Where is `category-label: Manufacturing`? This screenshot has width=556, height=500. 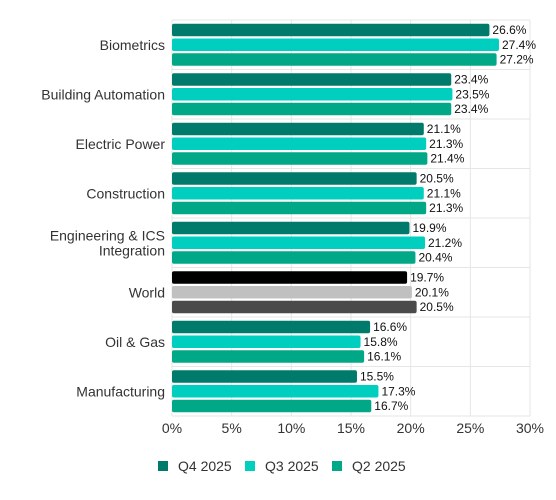
category-label: Manufacturing is located at coordinates (120, 391).